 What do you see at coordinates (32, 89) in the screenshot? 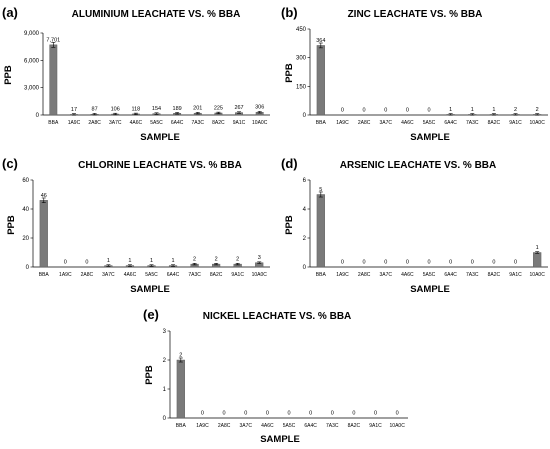
I see `y-tick-label: 3,000` at bounding box center [32, 89].